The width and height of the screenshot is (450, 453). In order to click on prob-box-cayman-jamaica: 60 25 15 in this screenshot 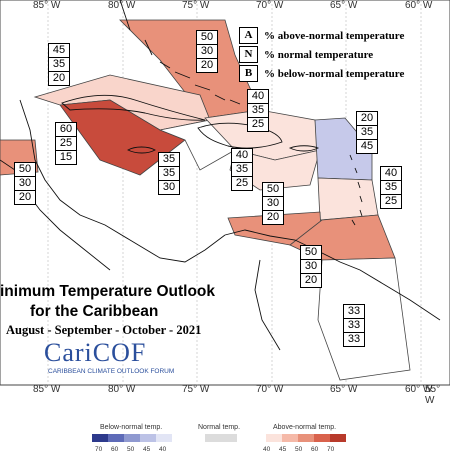, I will do `click(66, 143)`.